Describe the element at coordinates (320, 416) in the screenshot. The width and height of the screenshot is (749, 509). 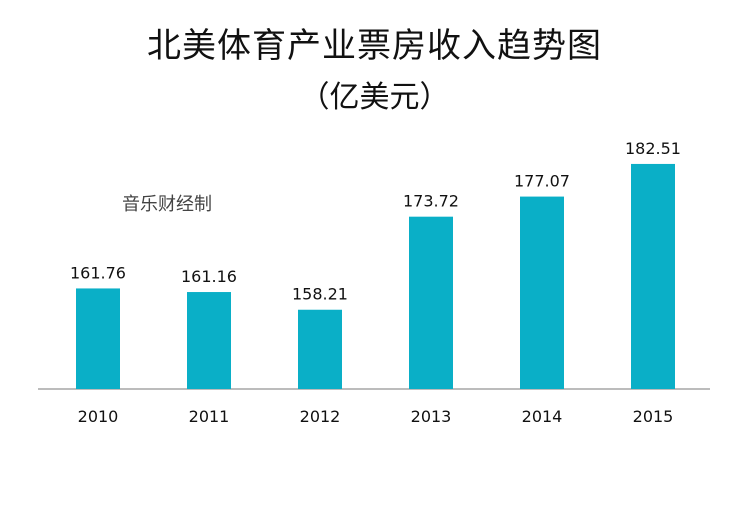
I see `x-tick-label-2012: 2012` at that location.